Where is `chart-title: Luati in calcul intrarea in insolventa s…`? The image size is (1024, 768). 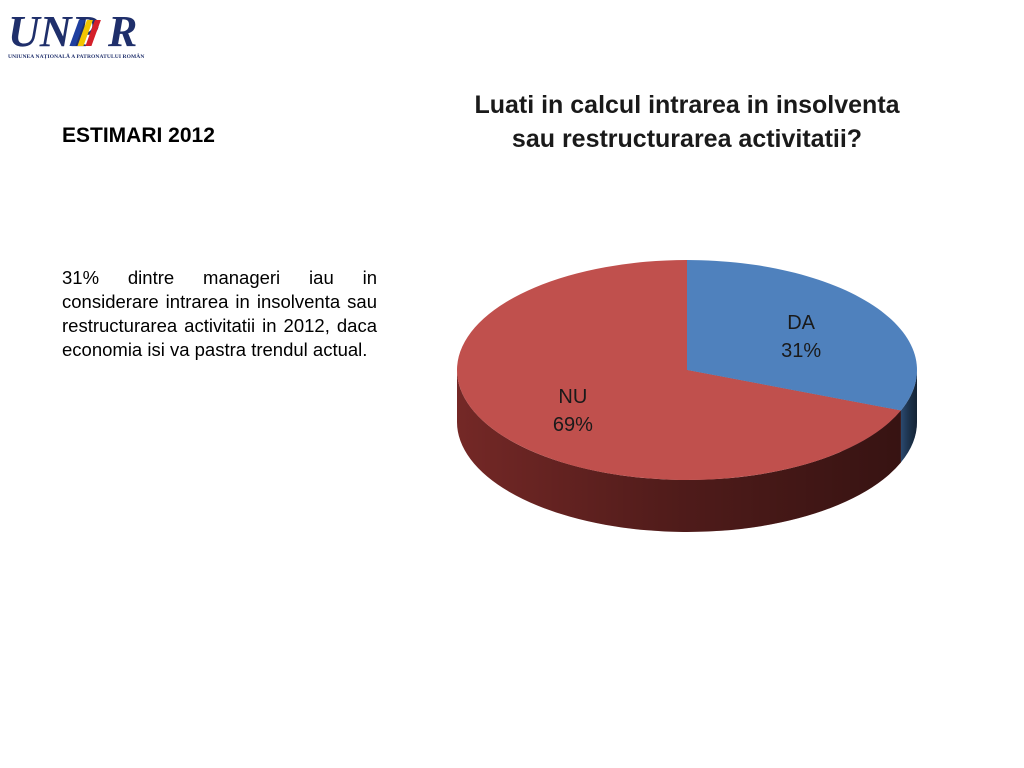
chart-title: Luati in calcul intrarea in insolventa s… is located at coordinates (687, 122).